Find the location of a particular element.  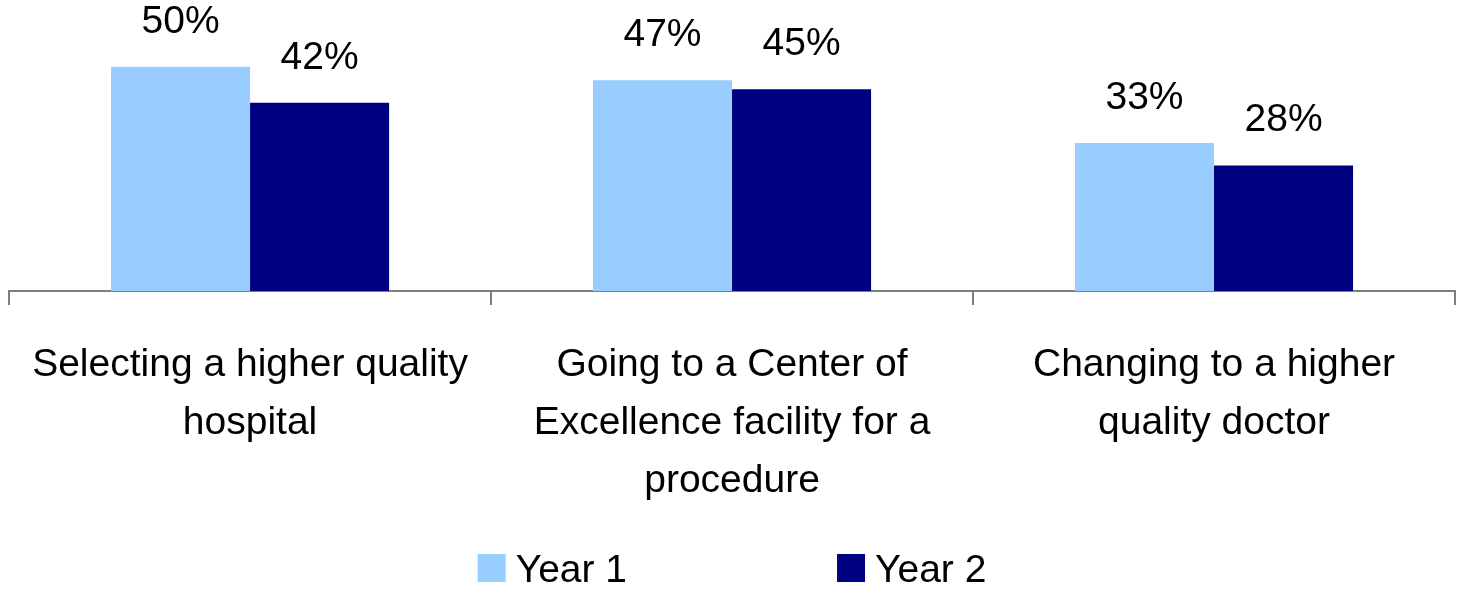

legend-label: Year 1 is located at coordinates (571, 568).